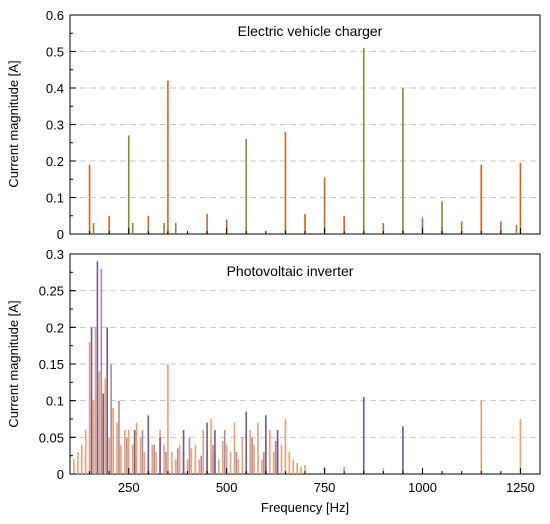 The width and height of the screenshot is (550, 524). I want to click on ev-charger-y-tick-label: 0.1, so click(55, 198).